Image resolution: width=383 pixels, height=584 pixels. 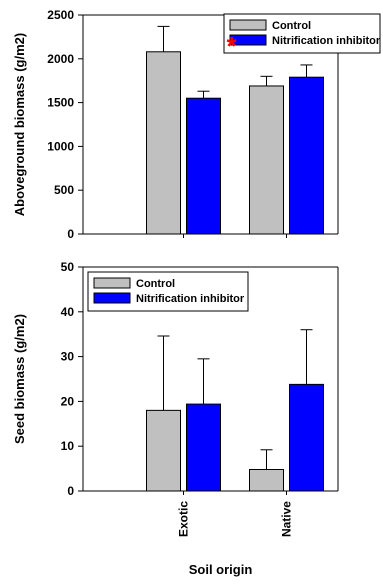 What do you see at coordinates (68, 446) in the screenshot?
I see `y-tick-label: 10` at bounding box center [68, 446].